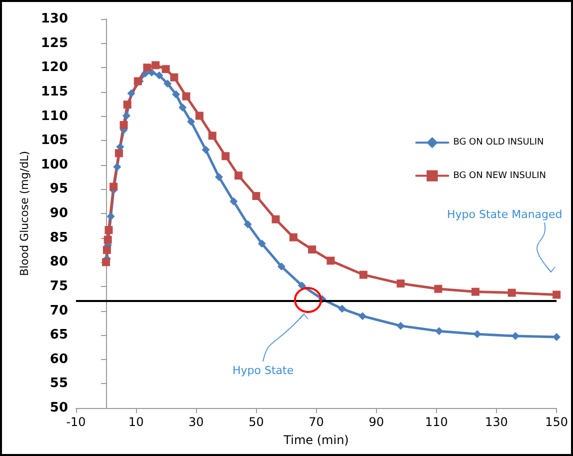  Describe the element at coordinates (499, 175) in the screenshot. I see `legend-label: BG ON NEW INSULIN` at that location.